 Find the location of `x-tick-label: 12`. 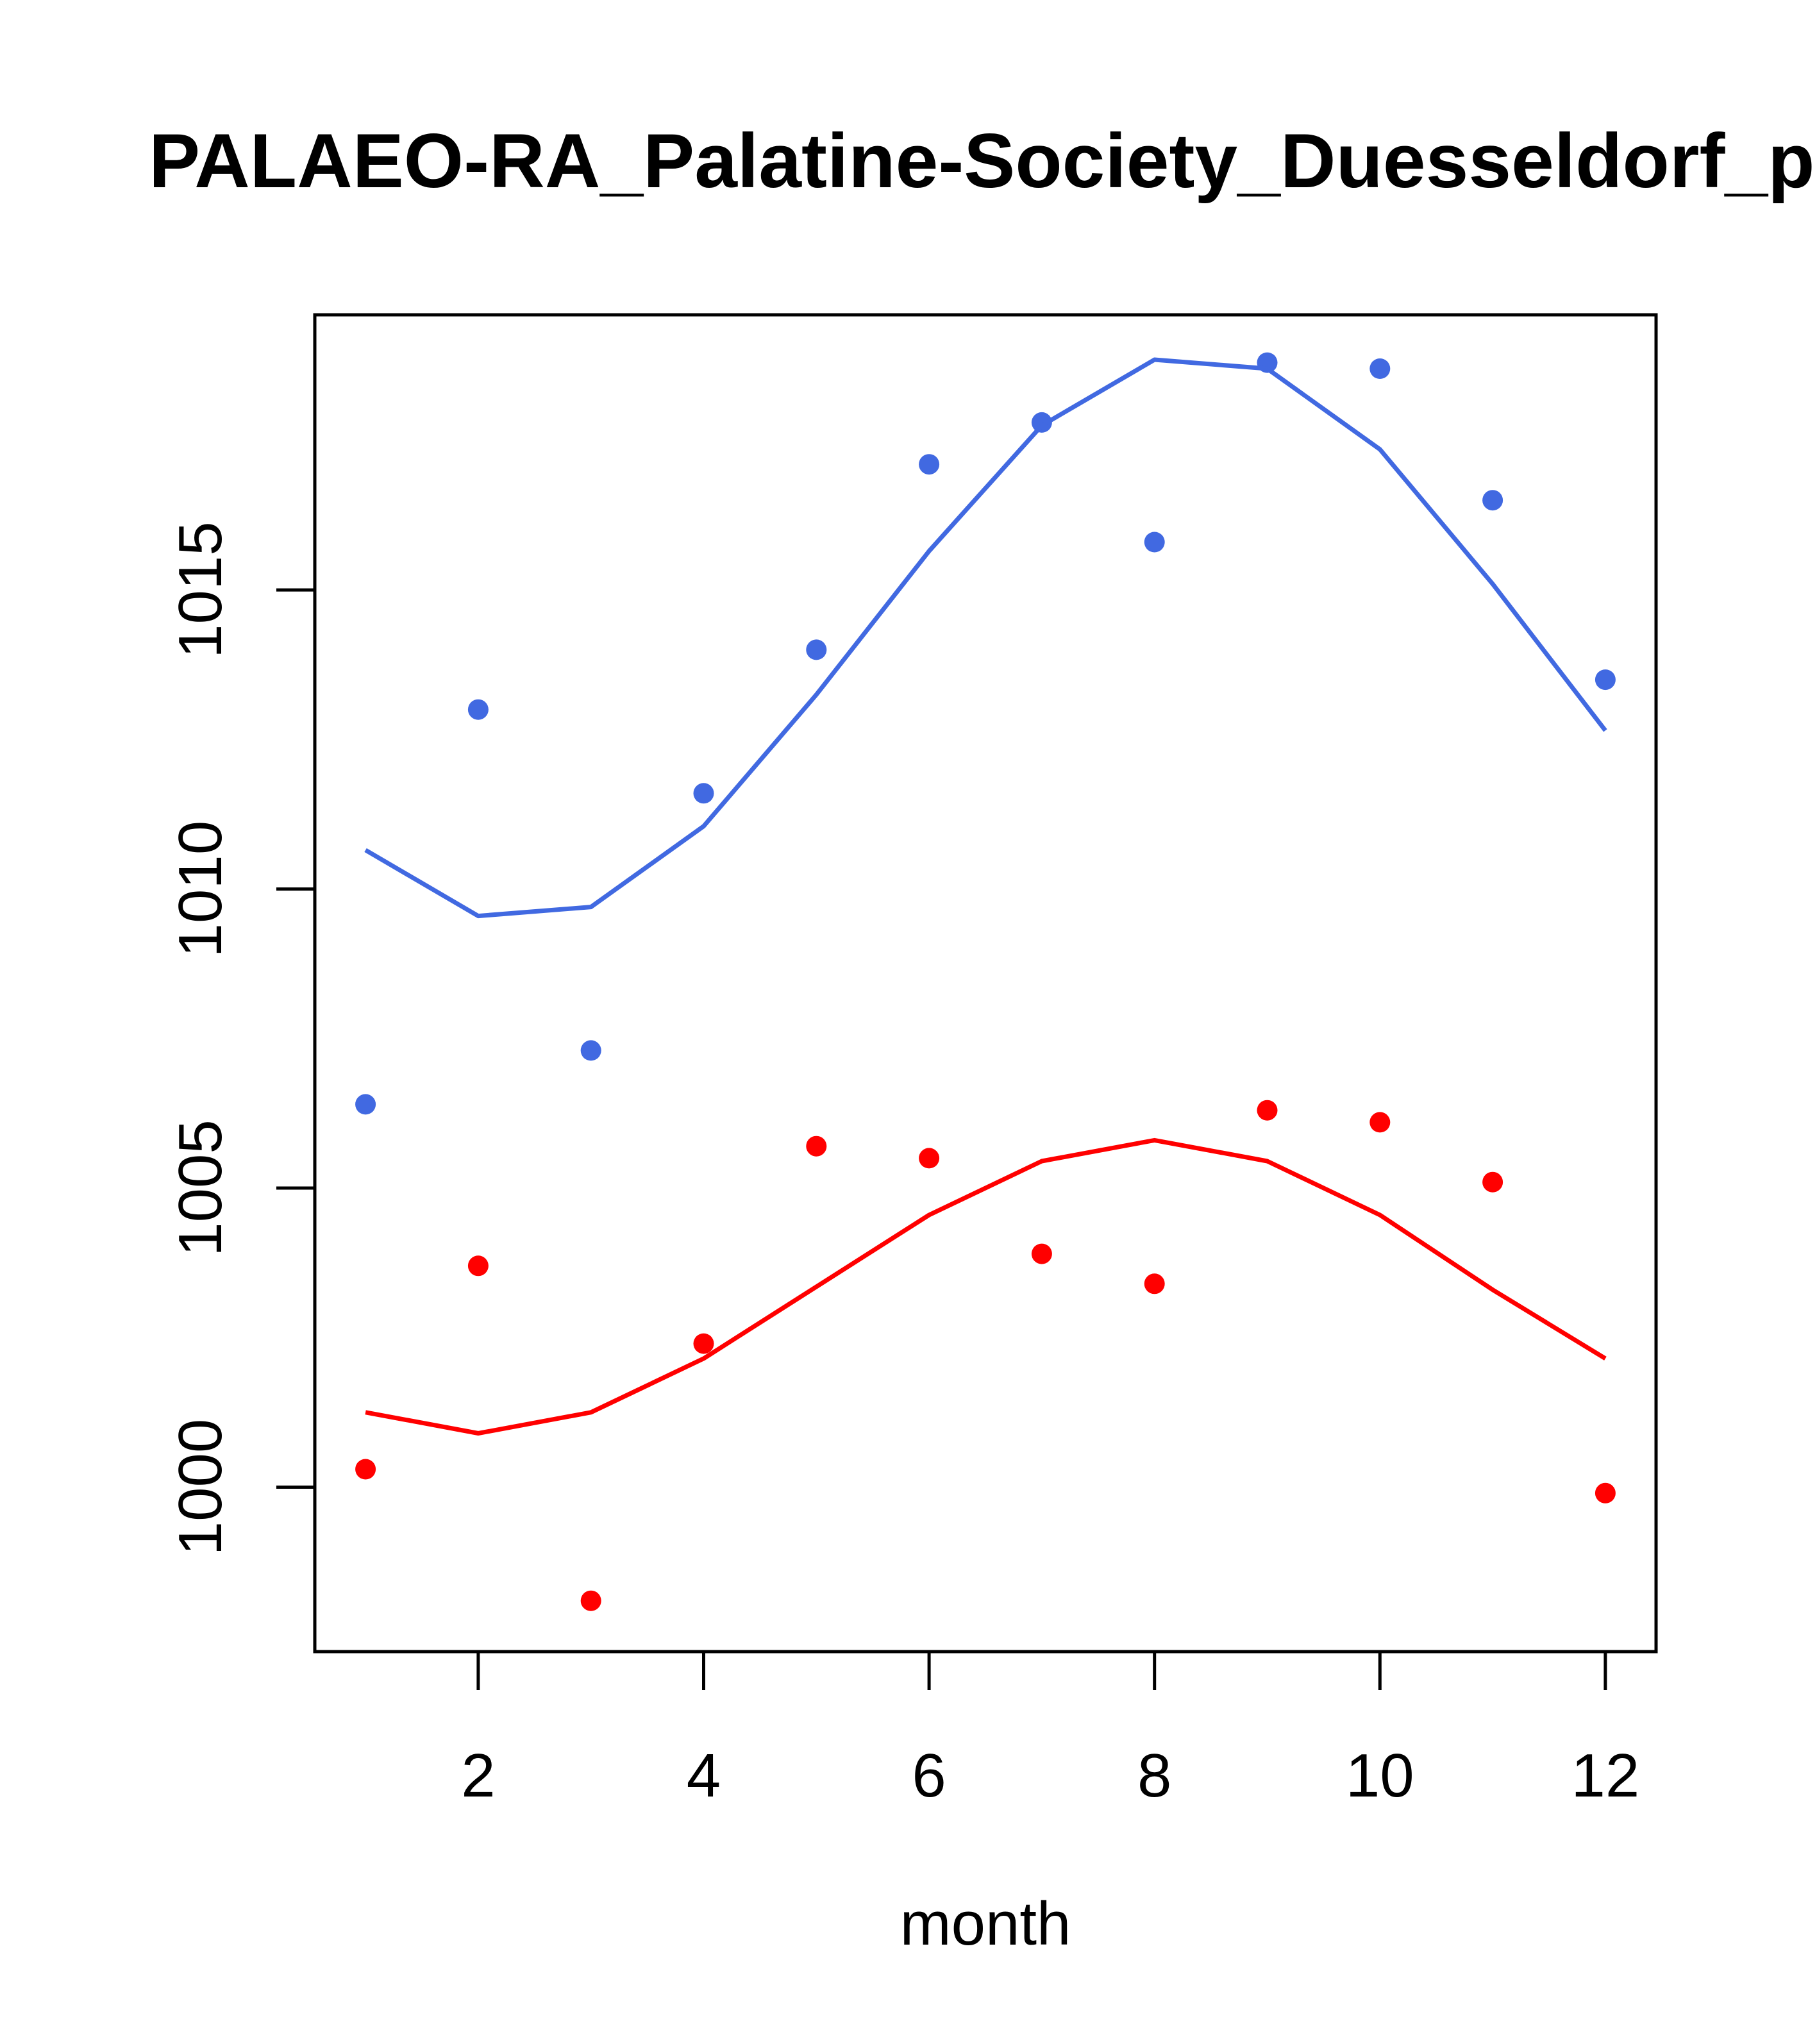

x-tick-label: 12 is located at coordinates (1605, 1775).